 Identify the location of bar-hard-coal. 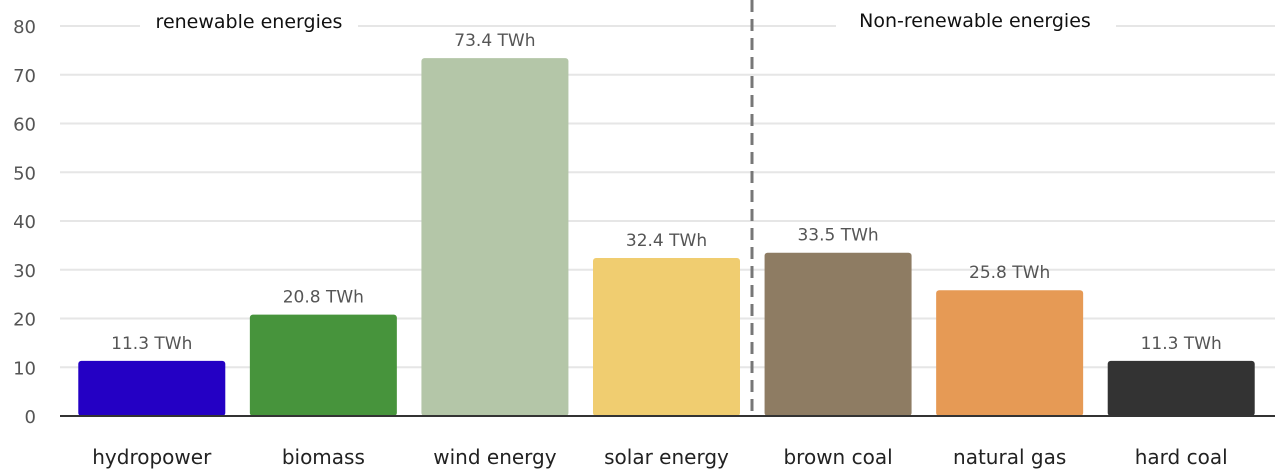
(1181, 388).